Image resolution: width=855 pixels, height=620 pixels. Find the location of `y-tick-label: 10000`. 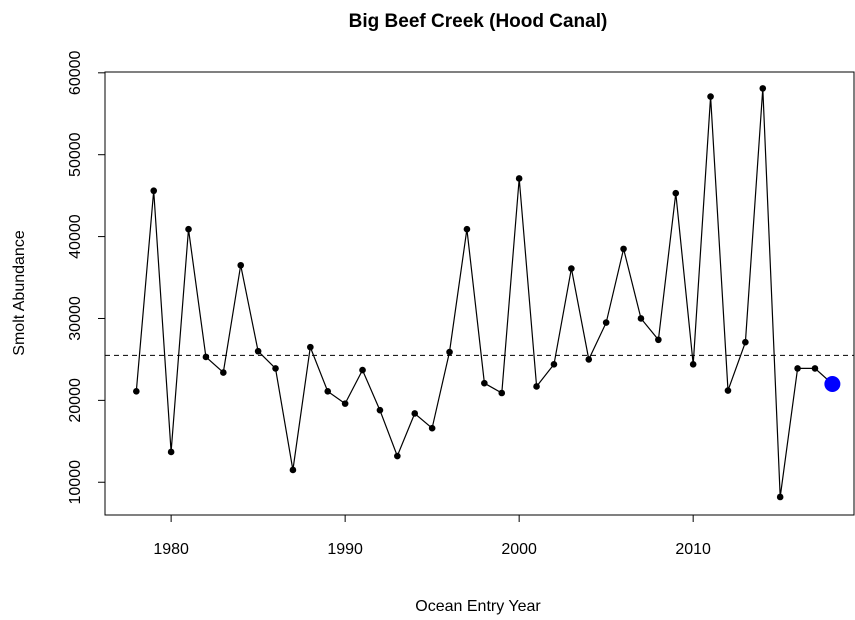

y-tick-label: 10000 is located at coordinates (75, 482).